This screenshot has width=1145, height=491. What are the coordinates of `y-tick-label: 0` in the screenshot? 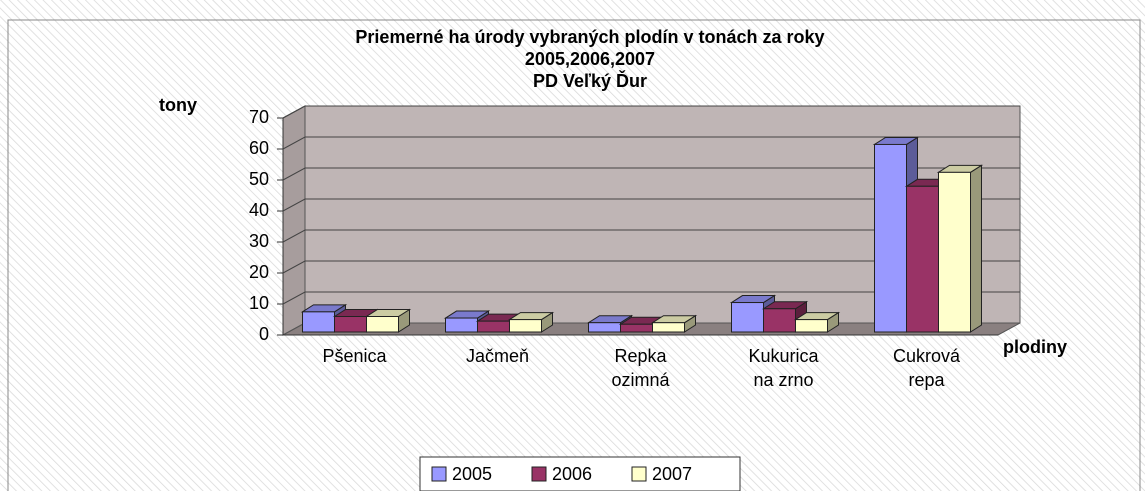 It's located at (264, 334).